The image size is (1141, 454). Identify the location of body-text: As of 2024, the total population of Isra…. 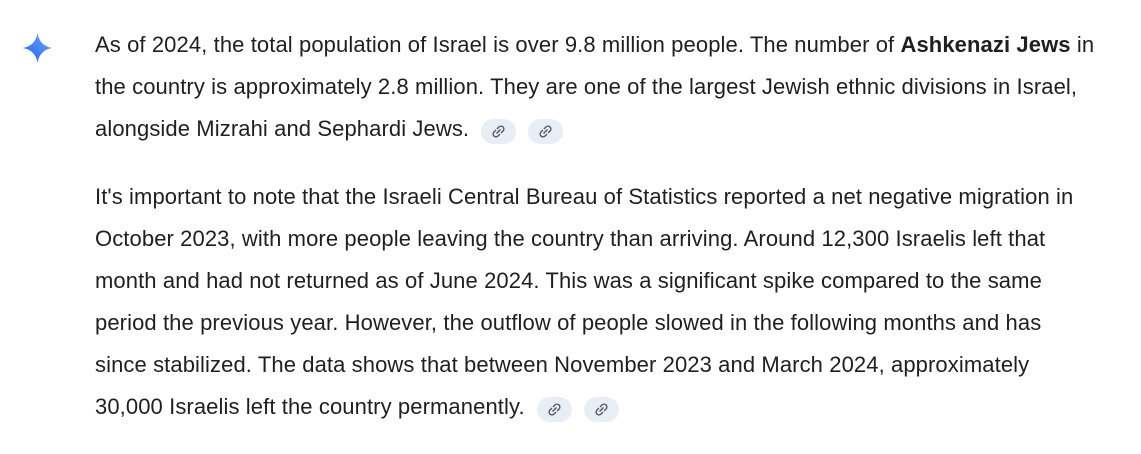
(498, 44).